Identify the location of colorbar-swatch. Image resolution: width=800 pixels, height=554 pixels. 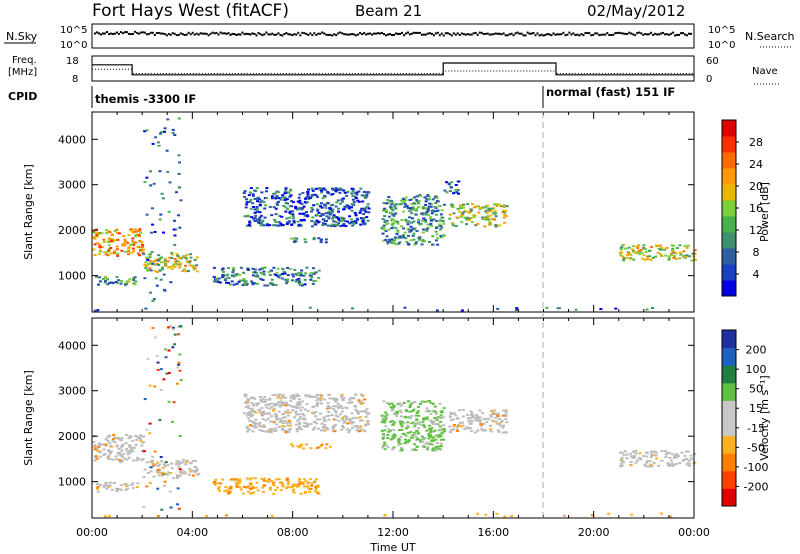
(729, 256).